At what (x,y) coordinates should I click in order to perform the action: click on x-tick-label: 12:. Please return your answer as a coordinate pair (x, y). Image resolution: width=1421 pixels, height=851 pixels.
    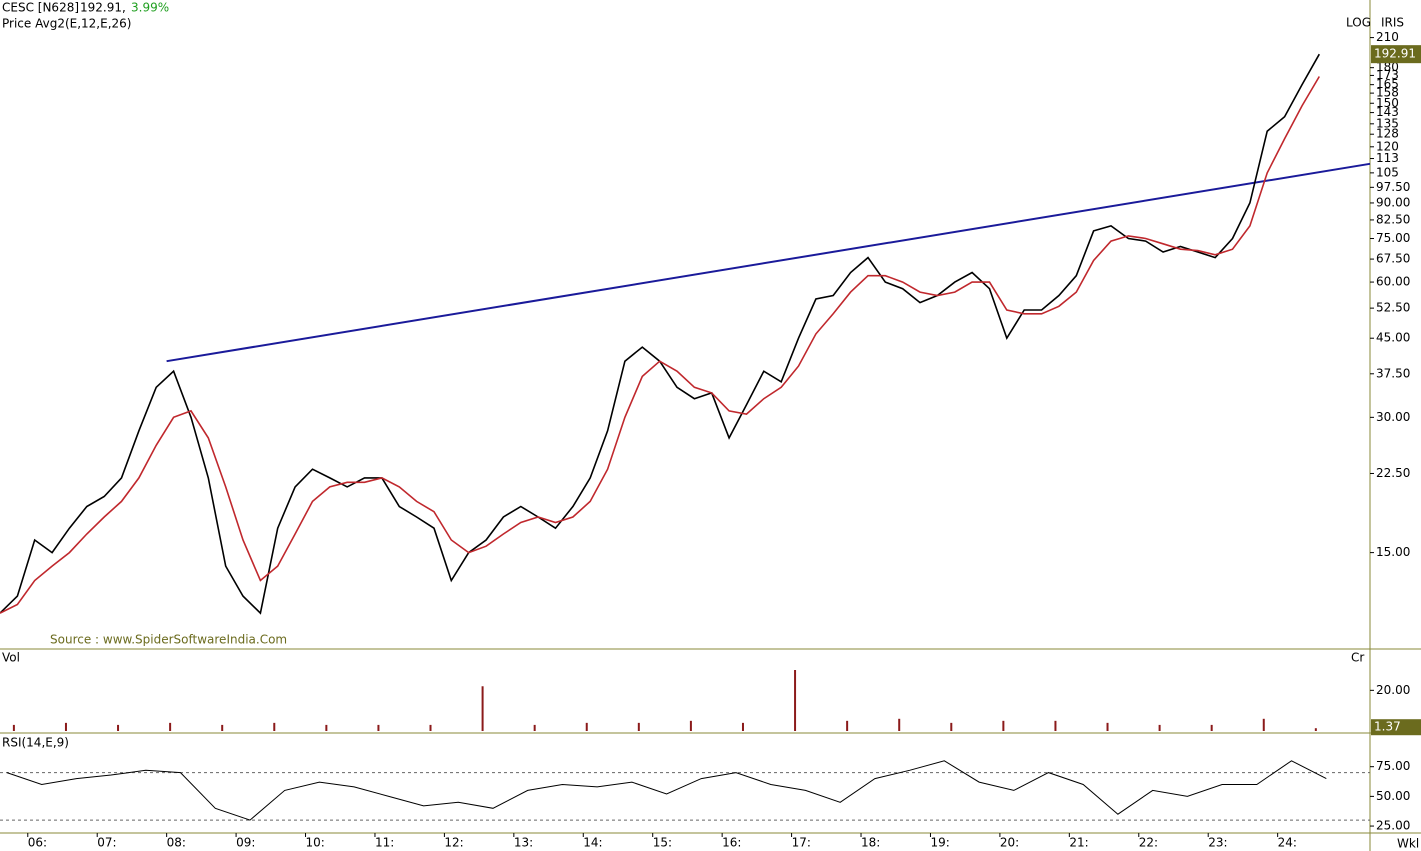
    Looking at the image, I should click on (453, 843).